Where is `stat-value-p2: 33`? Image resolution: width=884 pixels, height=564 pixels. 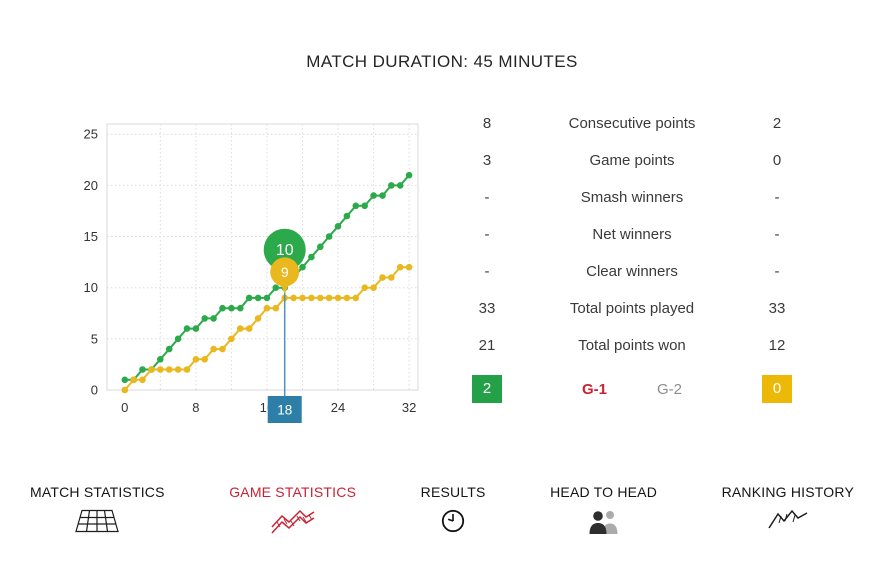
stat-value-p2: 33 is located at coordinates (777, 308).